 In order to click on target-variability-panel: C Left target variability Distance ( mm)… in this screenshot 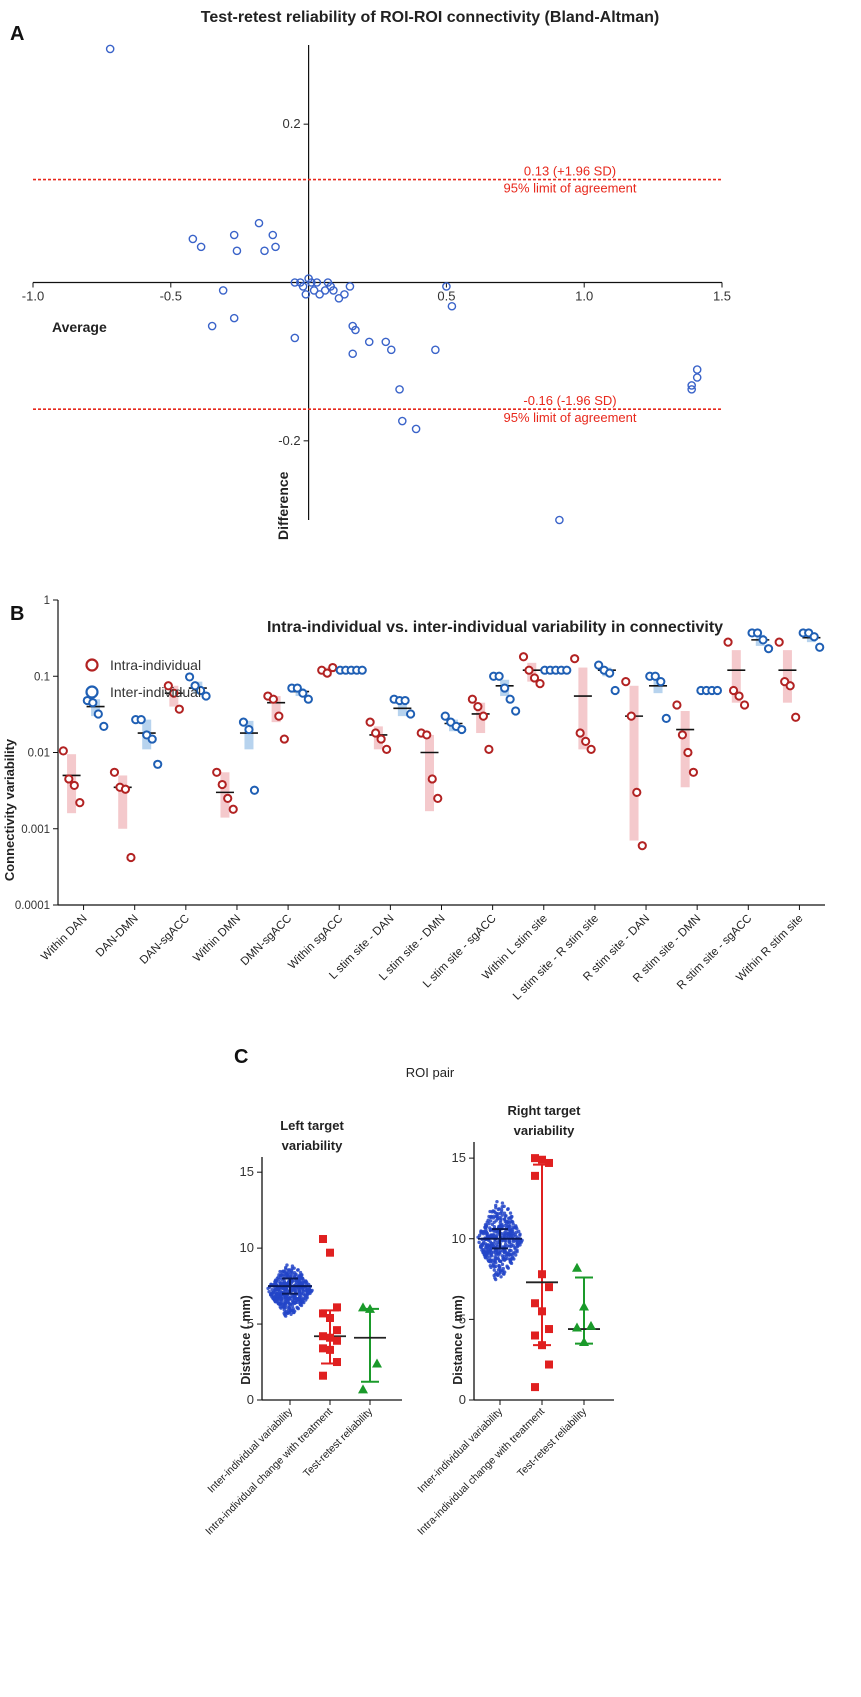, I will do `click(408, 1292)`.